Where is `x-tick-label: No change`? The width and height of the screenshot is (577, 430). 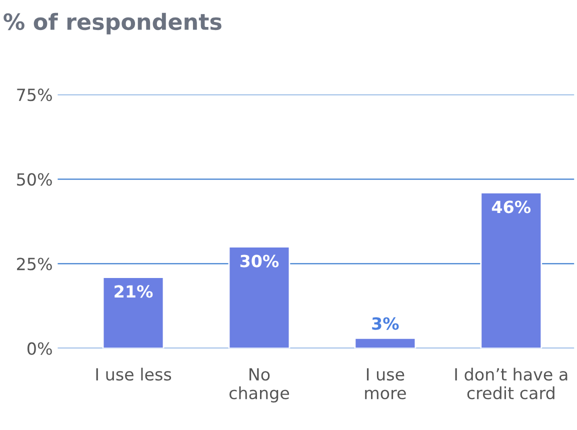 x-tick-label: No change is located at coordinates (259, 385).